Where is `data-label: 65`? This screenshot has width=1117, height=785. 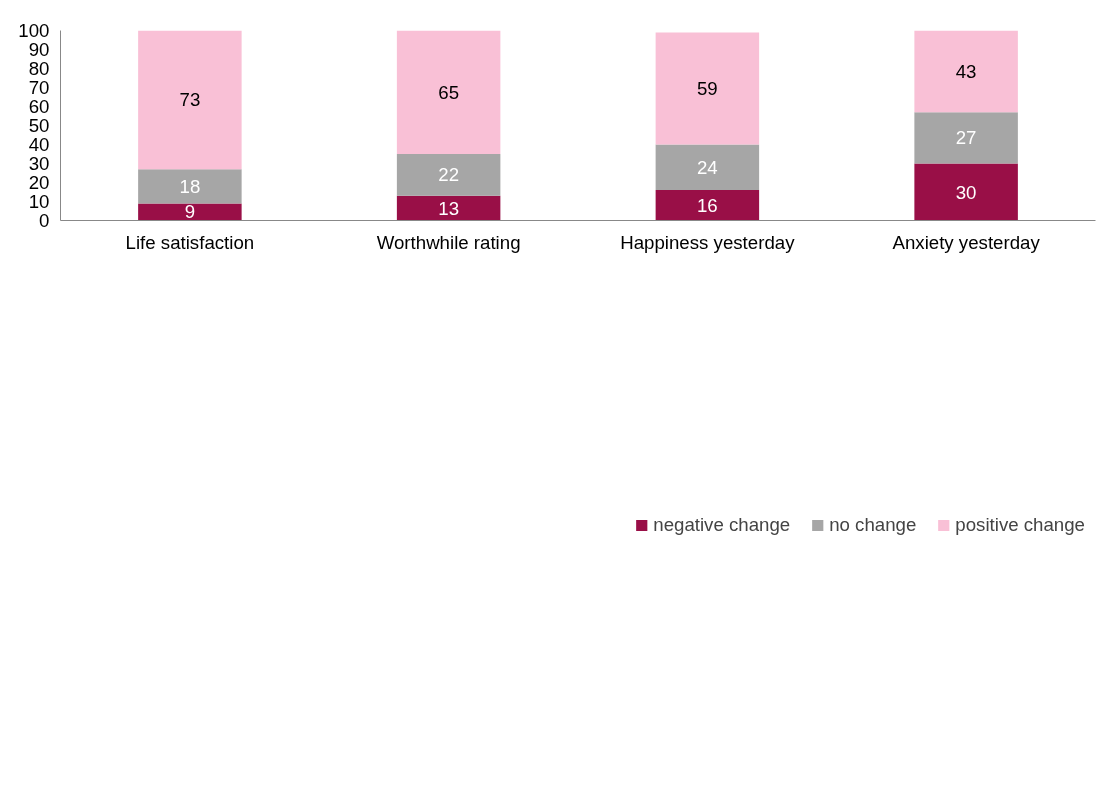
data-label: 65 is located at coordinates (449, 92).